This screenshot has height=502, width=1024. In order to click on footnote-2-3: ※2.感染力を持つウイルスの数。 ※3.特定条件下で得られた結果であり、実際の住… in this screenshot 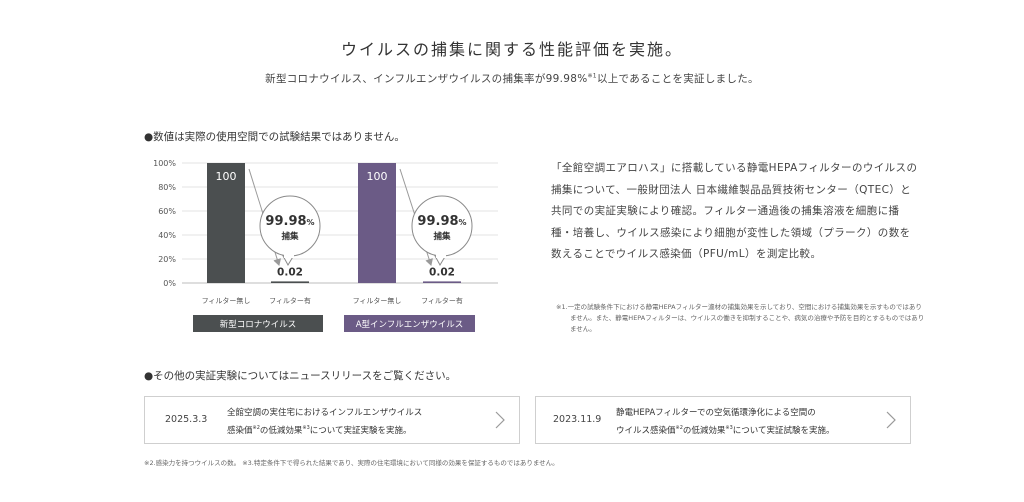, I will do `click(351, 463)`.